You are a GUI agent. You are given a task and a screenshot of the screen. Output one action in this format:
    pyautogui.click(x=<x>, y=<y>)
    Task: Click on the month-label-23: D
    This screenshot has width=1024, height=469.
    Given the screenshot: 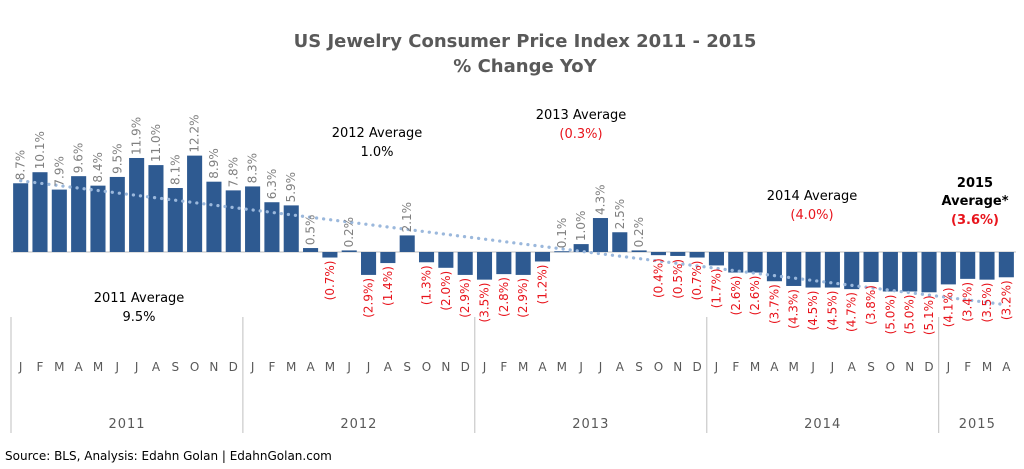 What is the action you would take?
    pyautogui.click(x=465, y=367)
    